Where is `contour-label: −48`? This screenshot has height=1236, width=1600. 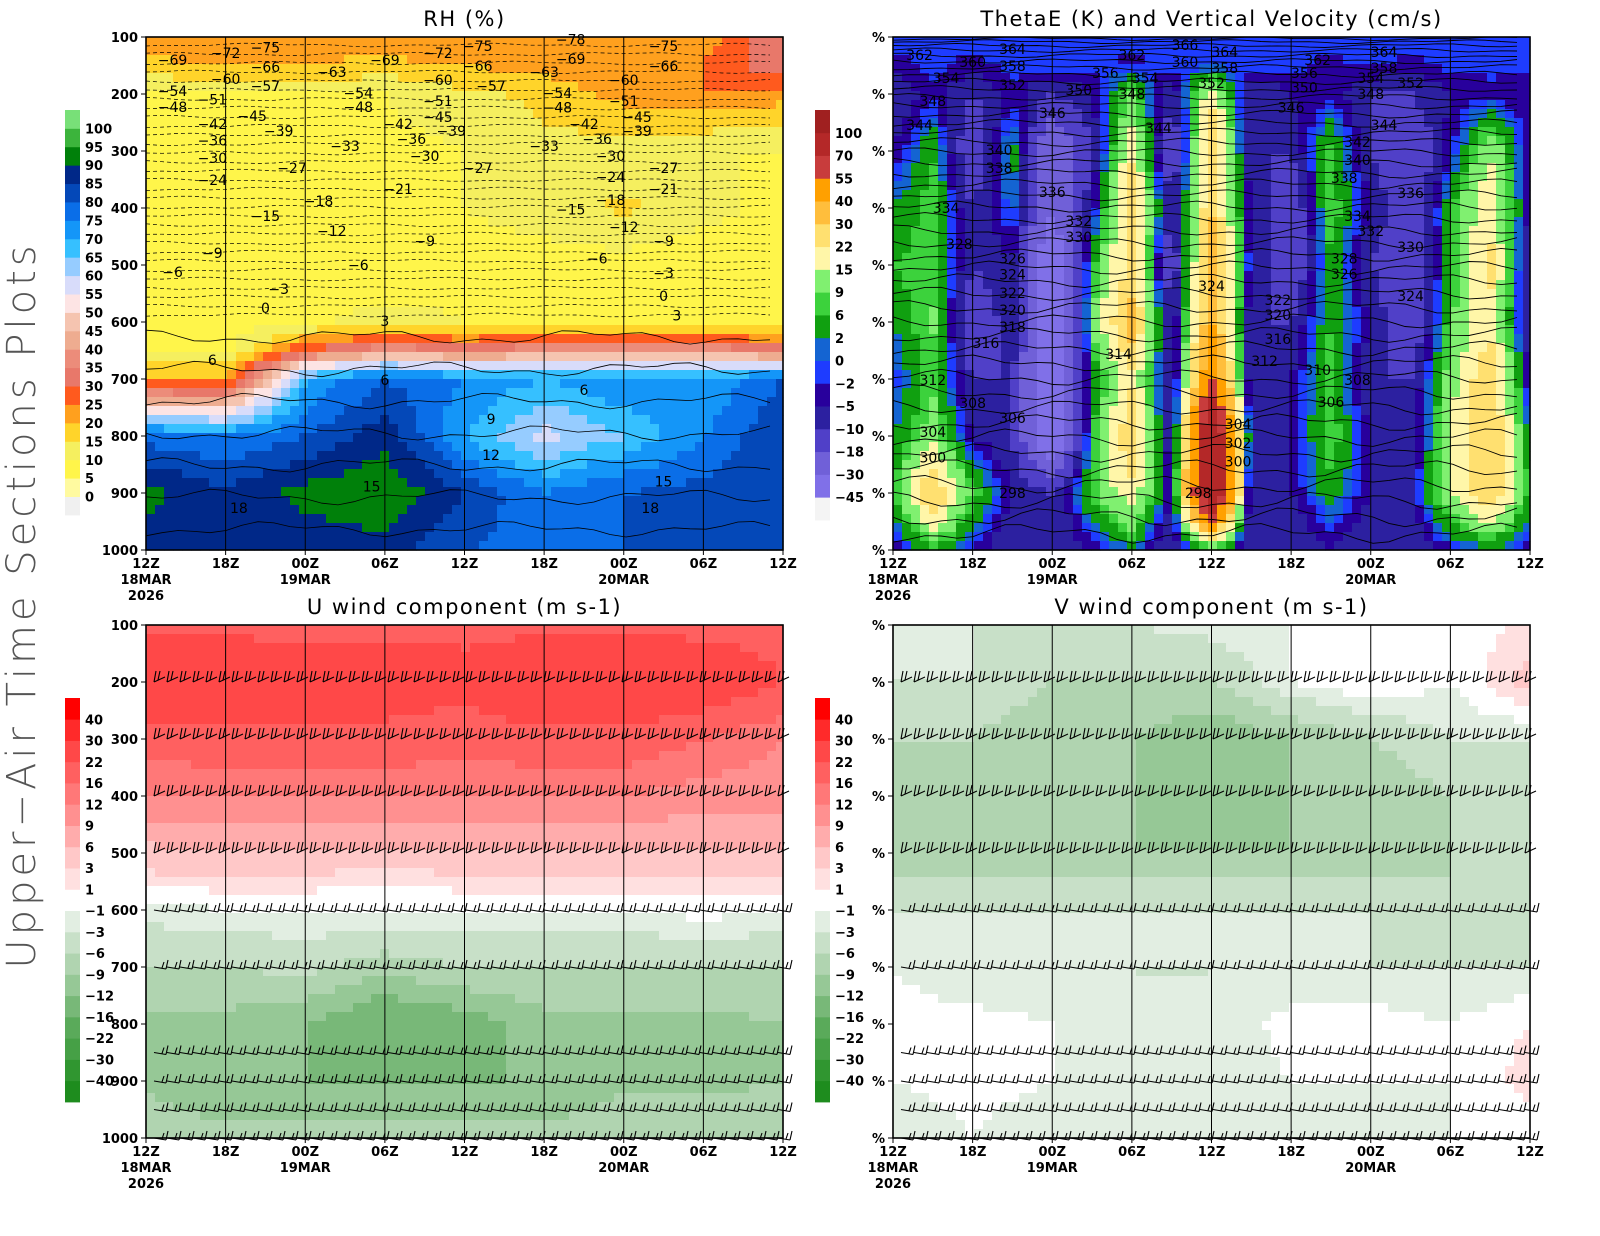 contour-label: −48 is located at coordinates (359, 108).